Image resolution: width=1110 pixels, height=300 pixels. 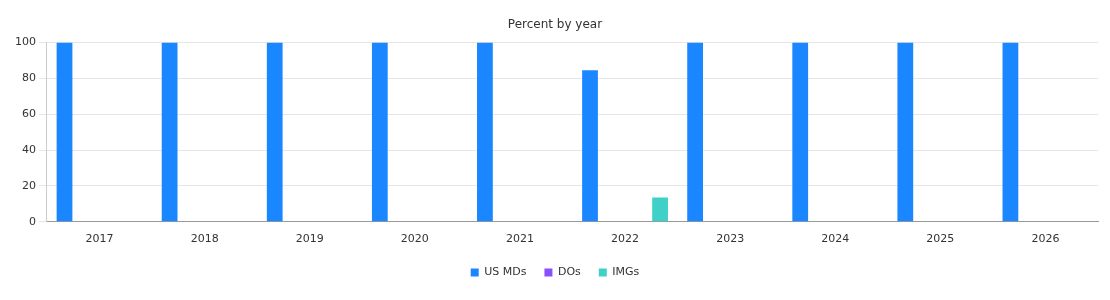 What do you see at coordinates (1045, 239) in the screenshot?
I see `x-tick-label: 2026` at bounding box center [1045, 239].